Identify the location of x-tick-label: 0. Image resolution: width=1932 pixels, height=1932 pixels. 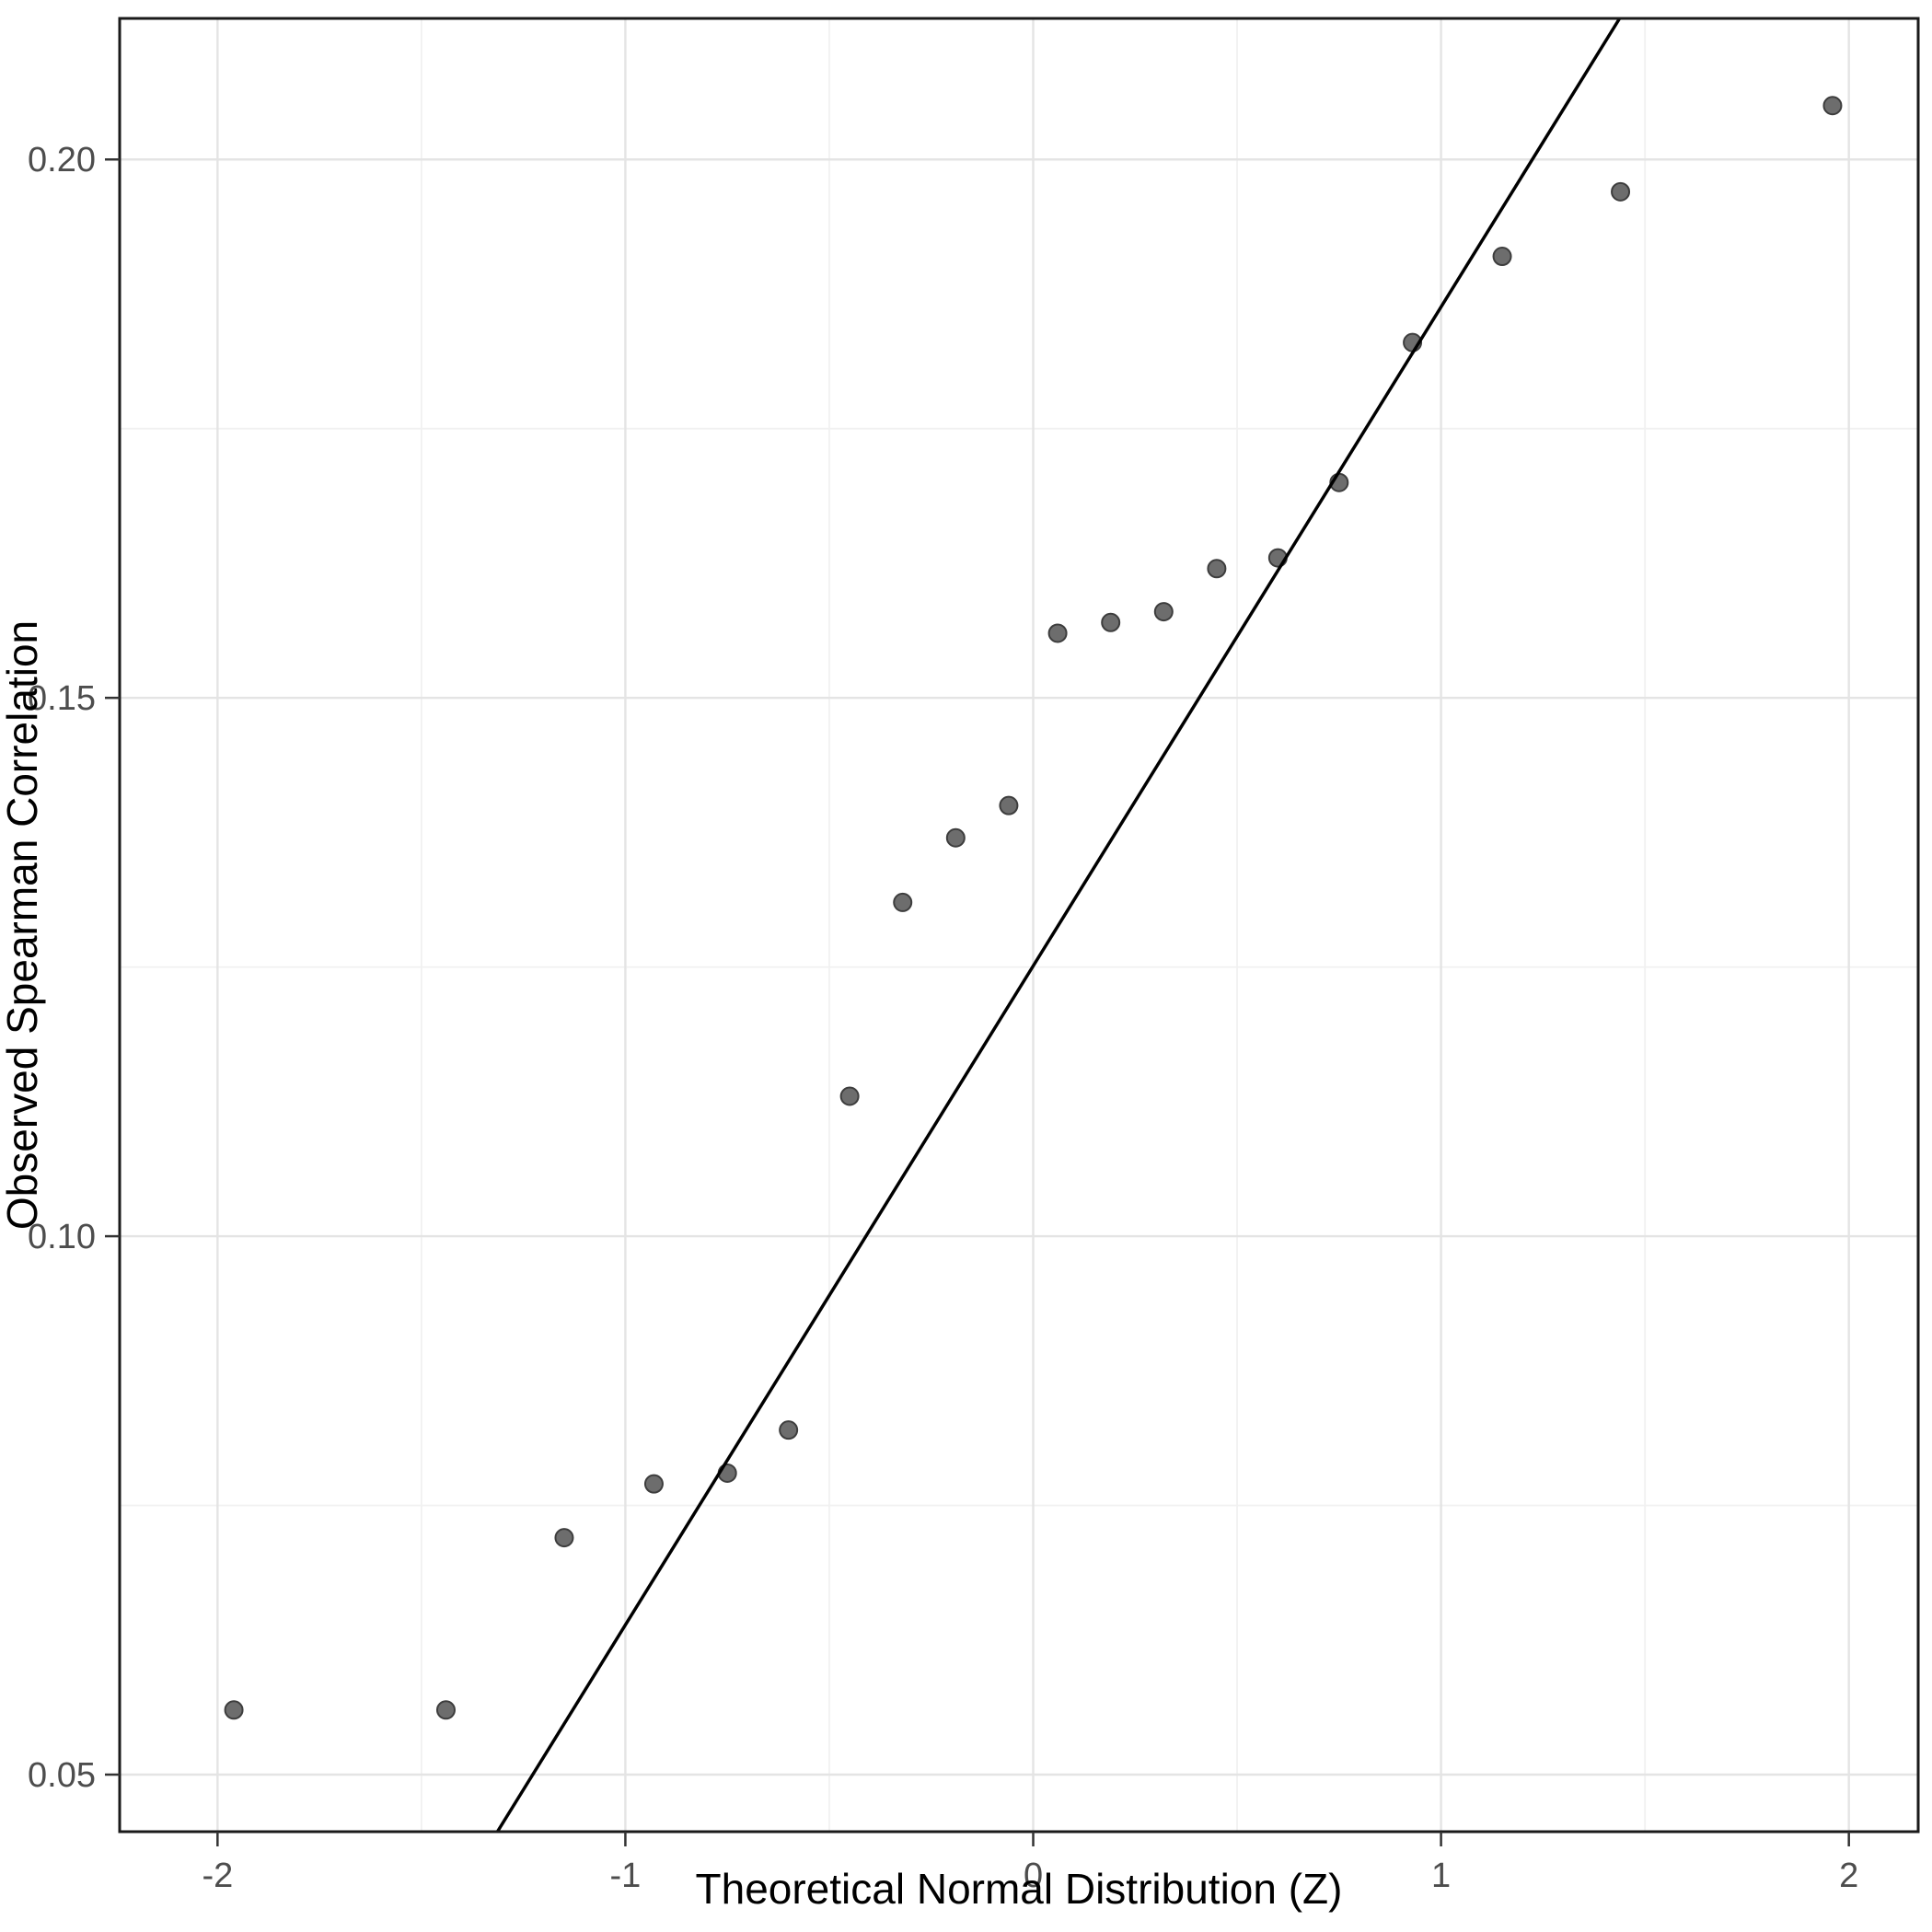
(1034, 1876).